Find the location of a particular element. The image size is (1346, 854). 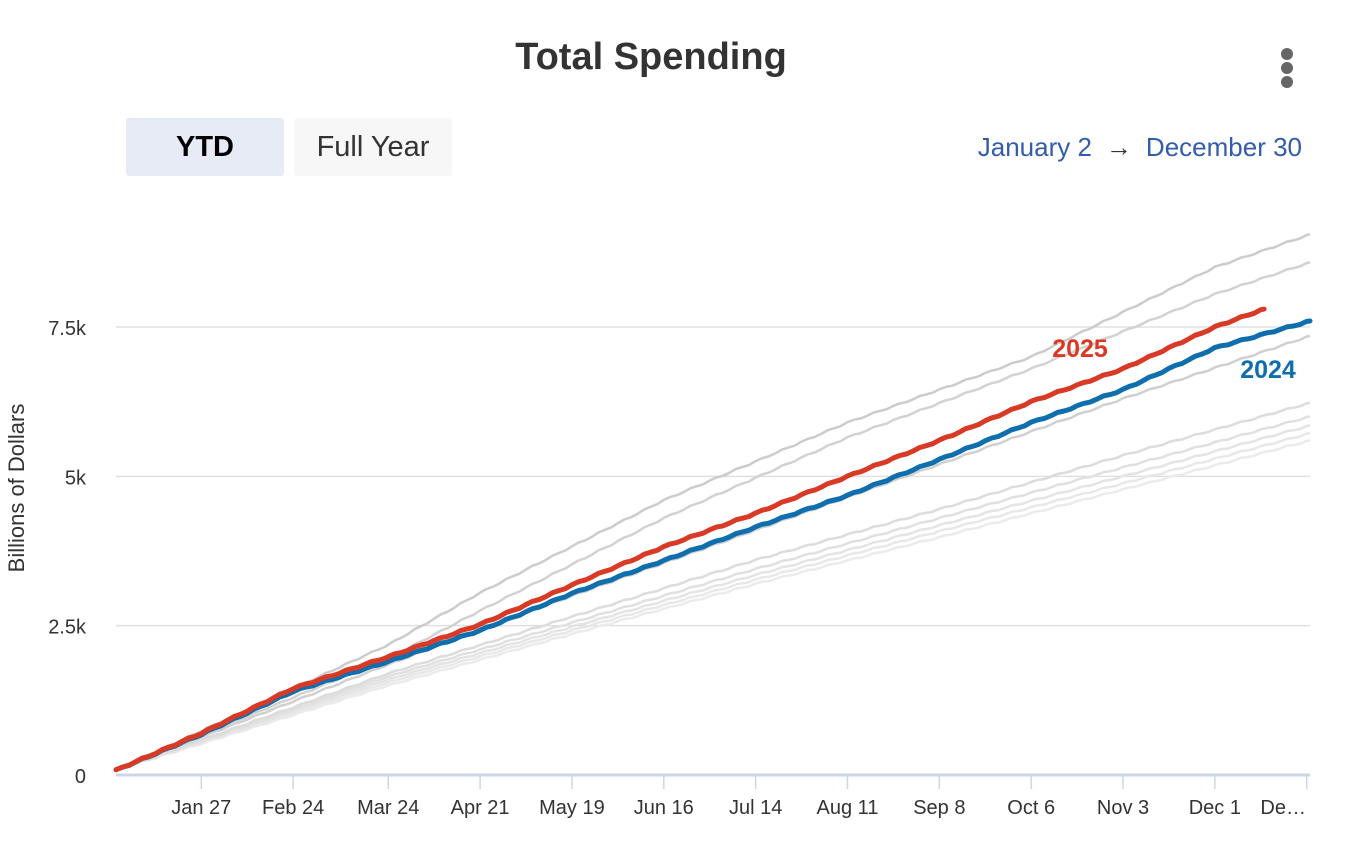

range-arrow-icon: → is located at coordinates (1118, 147).